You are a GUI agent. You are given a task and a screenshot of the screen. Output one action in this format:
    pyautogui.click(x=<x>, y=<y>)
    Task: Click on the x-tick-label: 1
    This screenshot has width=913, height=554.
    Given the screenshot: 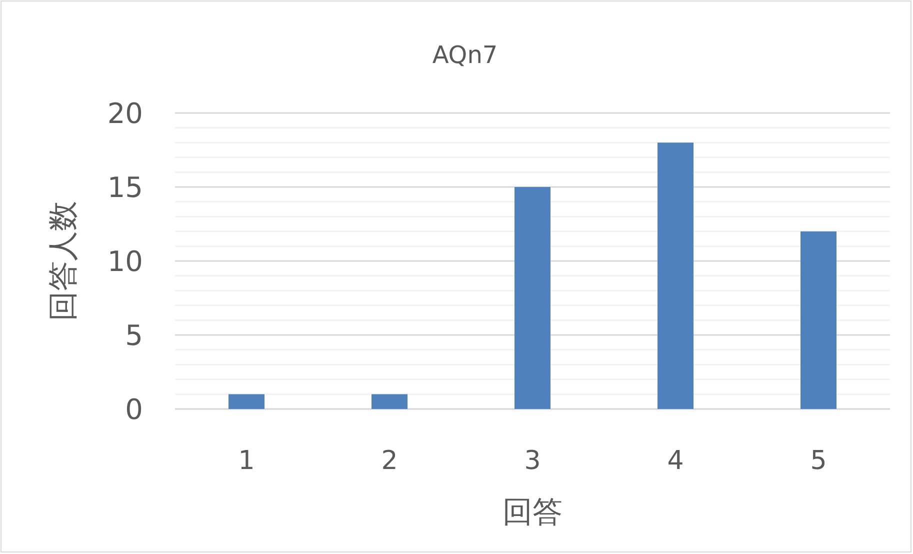 What is the action you would take?
    pyautogui.click(x=246, y=461)
    